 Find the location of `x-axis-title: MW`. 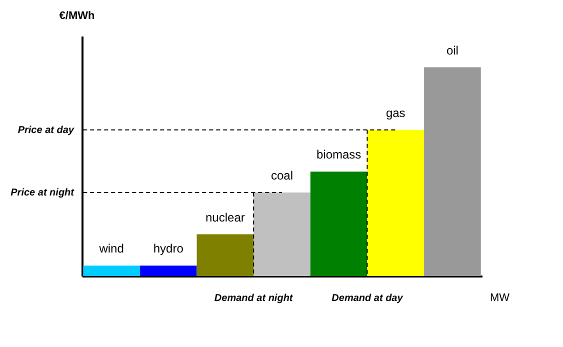

x-axis-title: MW is located at coordinates (500, 298).